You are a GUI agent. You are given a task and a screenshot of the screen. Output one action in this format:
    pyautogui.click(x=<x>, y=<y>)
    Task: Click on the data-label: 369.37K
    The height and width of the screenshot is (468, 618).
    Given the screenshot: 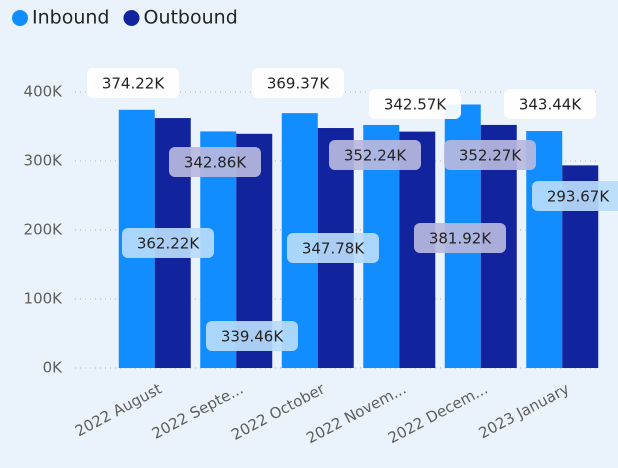 What is the action you would take?
    pyautogui.click(x=298, y=84)
    